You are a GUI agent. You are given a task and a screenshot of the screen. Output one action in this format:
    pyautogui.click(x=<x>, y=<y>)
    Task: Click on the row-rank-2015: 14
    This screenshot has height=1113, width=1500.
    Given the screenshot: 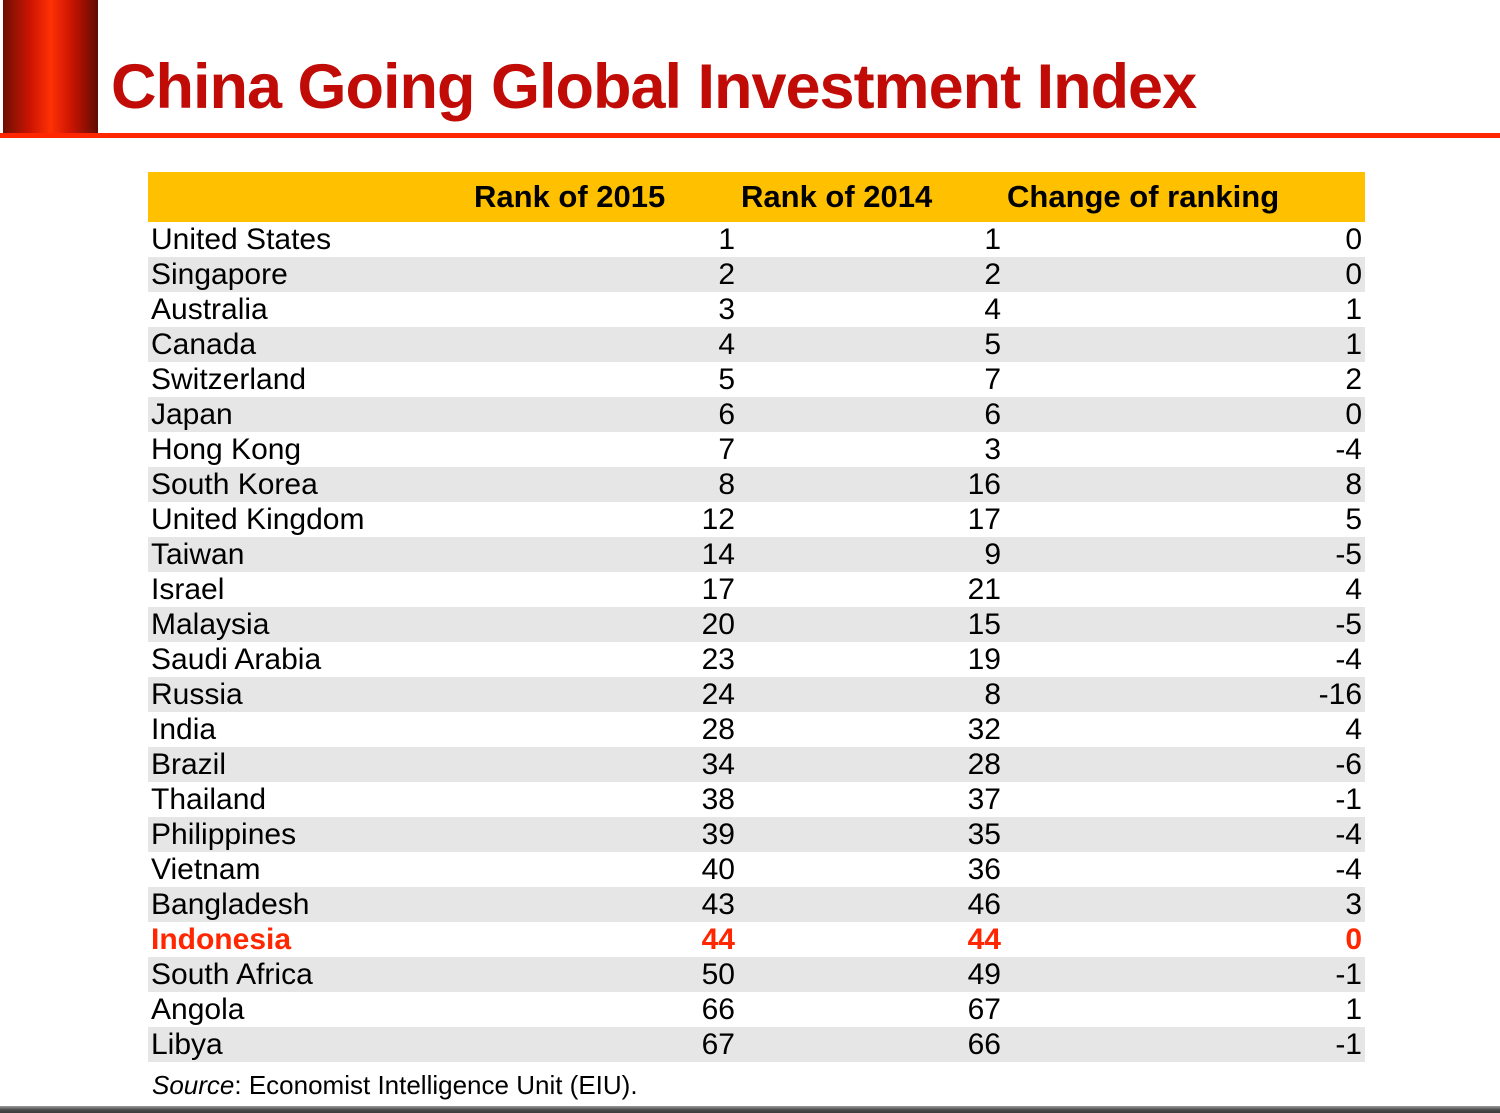 What is the action you would take?
    pyautogui.click(x=718, y=554)
    